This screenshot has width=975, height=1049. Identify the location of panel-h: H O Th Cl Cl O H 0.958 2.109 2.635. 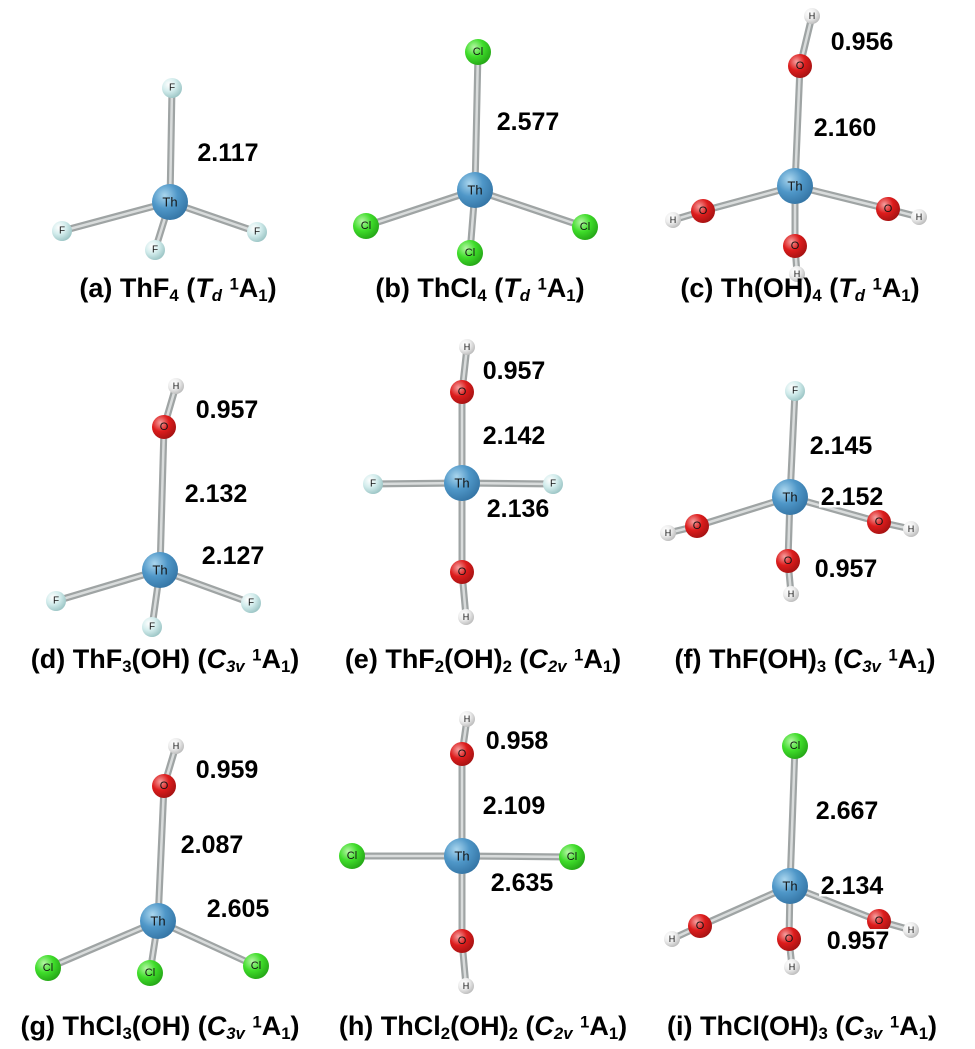
(462, 852).